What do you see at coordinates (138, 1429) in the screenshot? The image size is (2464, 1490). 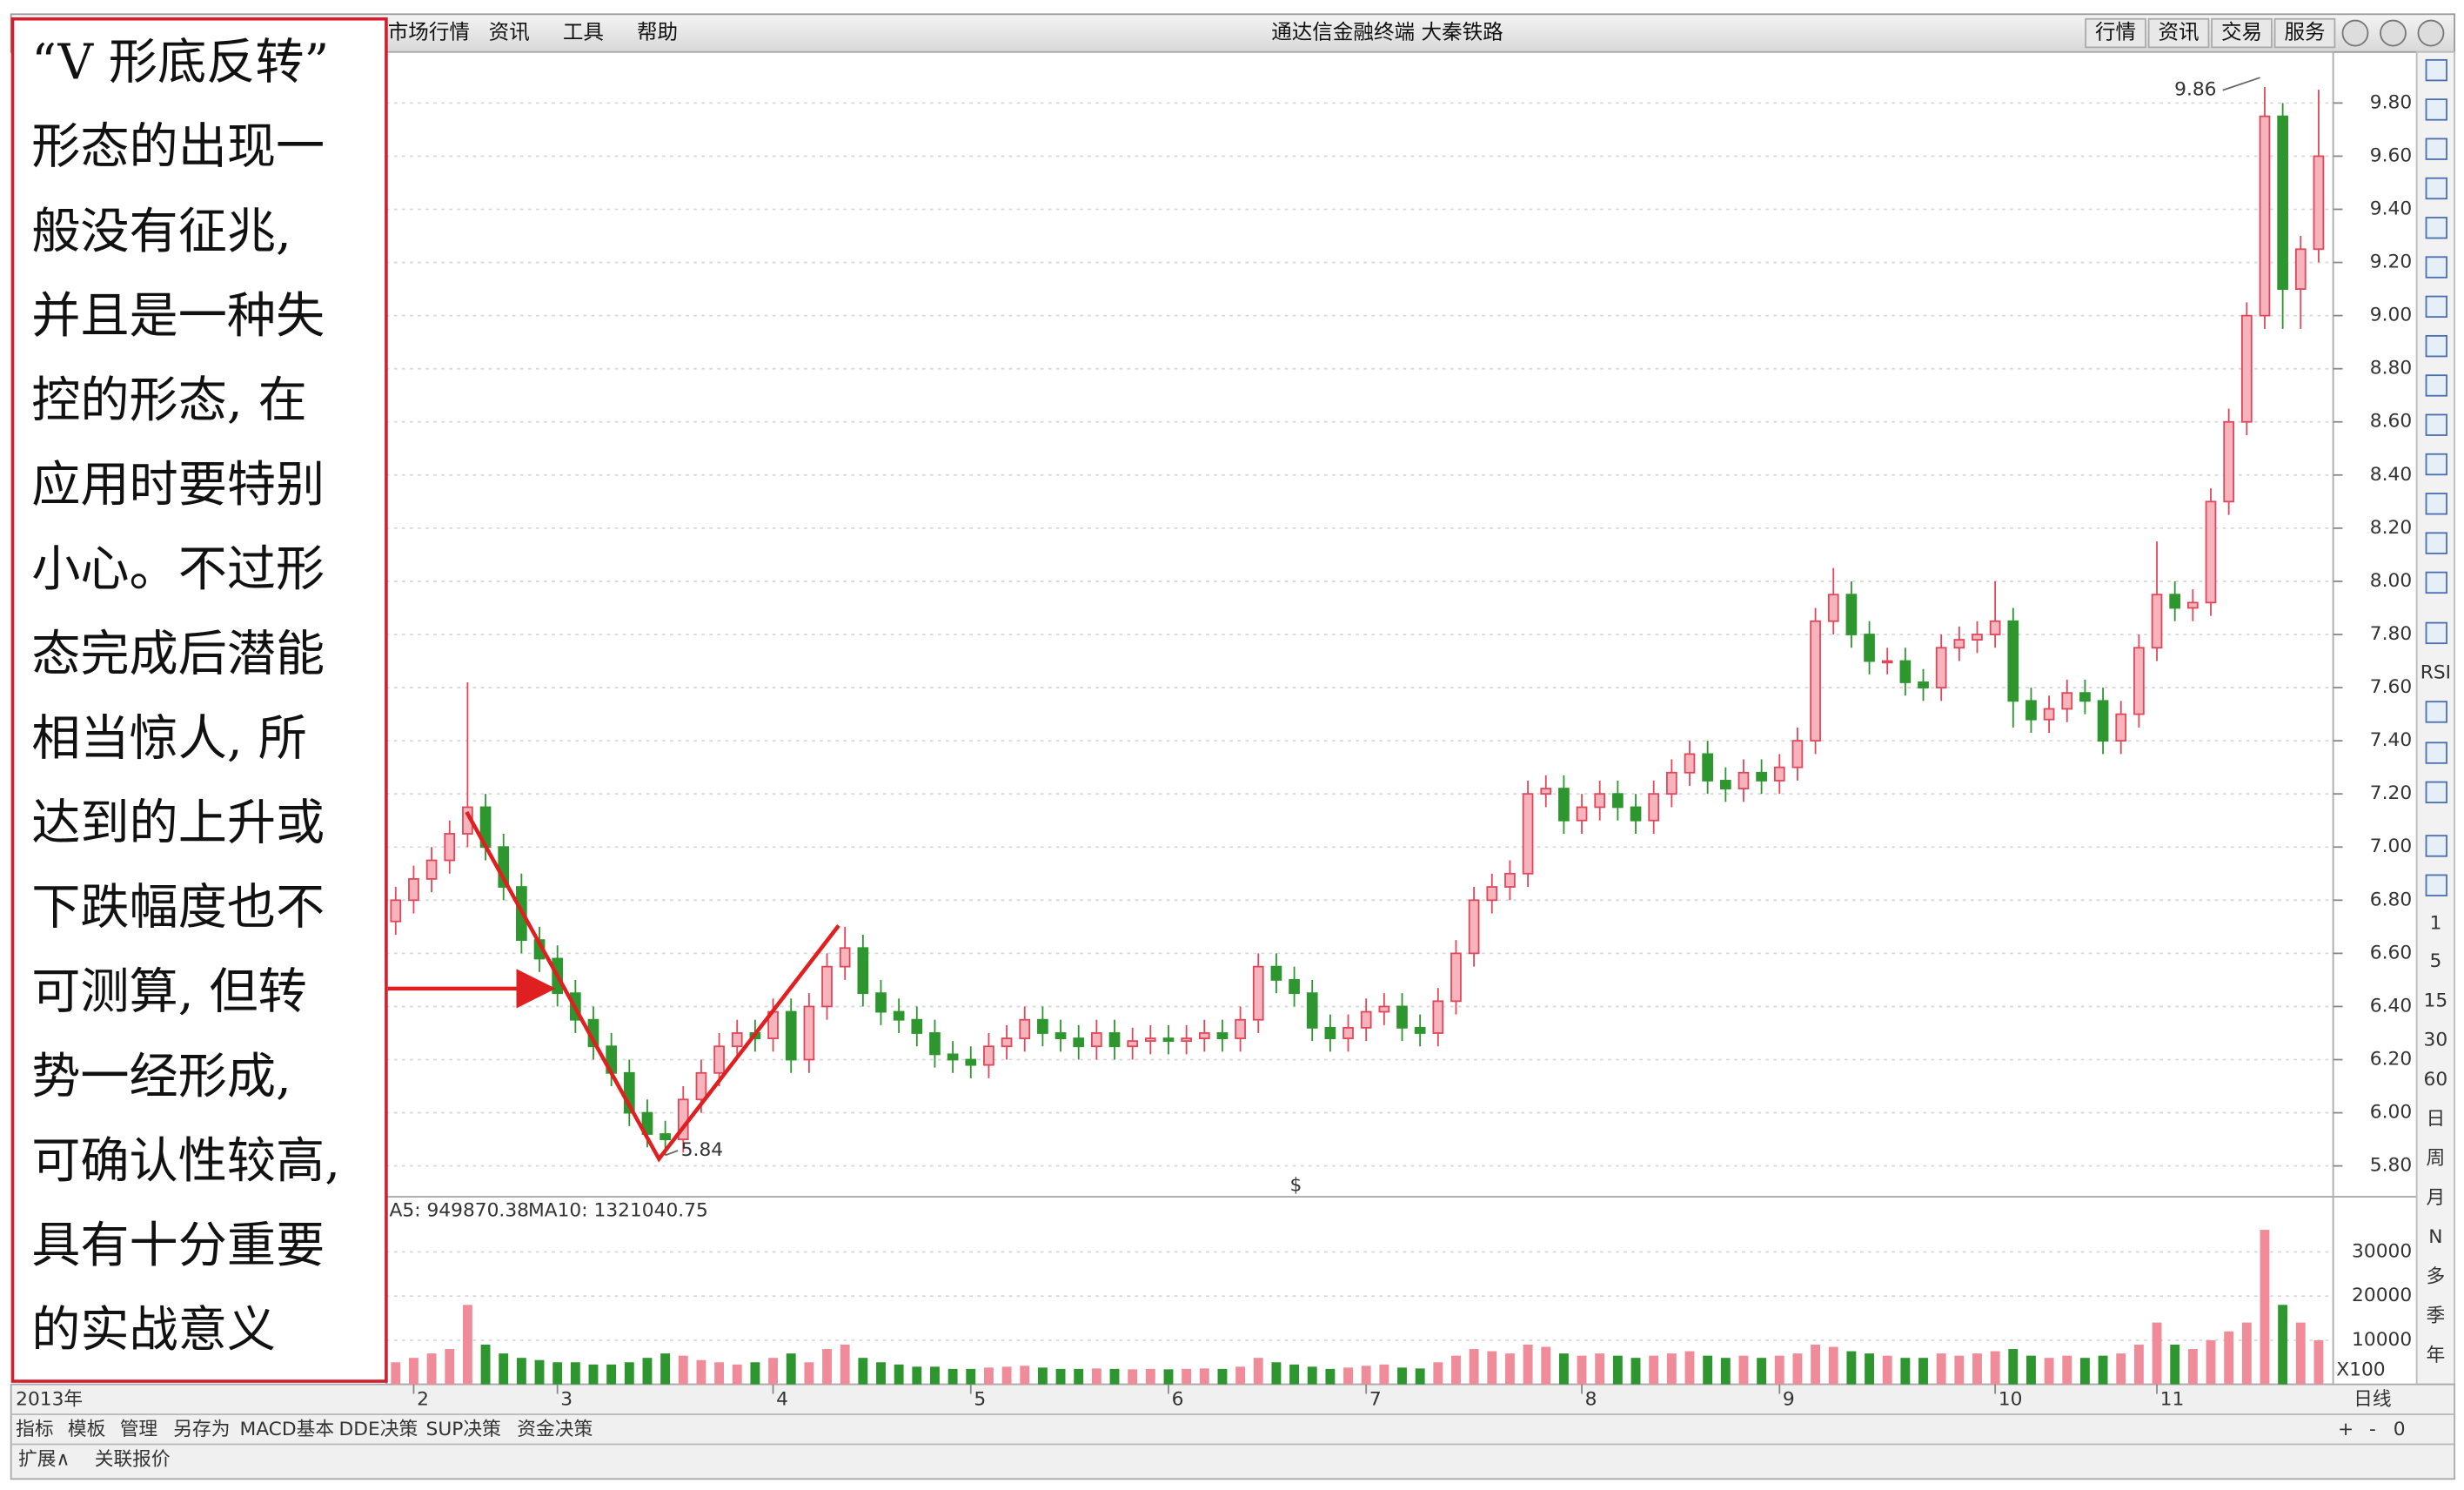 I see `bottom-tab: 管理` at bounding box center [138, 1429].